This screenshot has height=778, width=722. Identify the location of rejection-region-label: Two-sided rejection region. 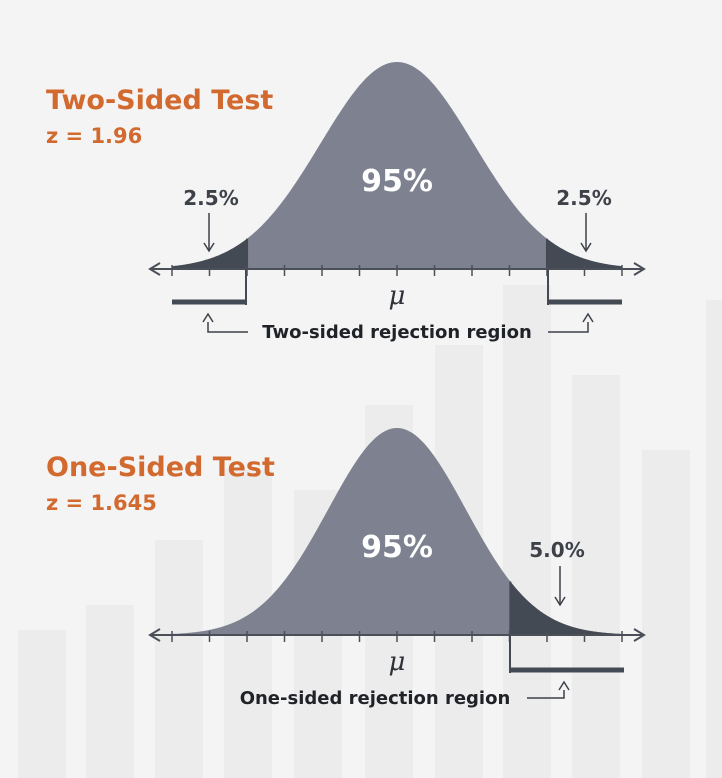
(397, 332).